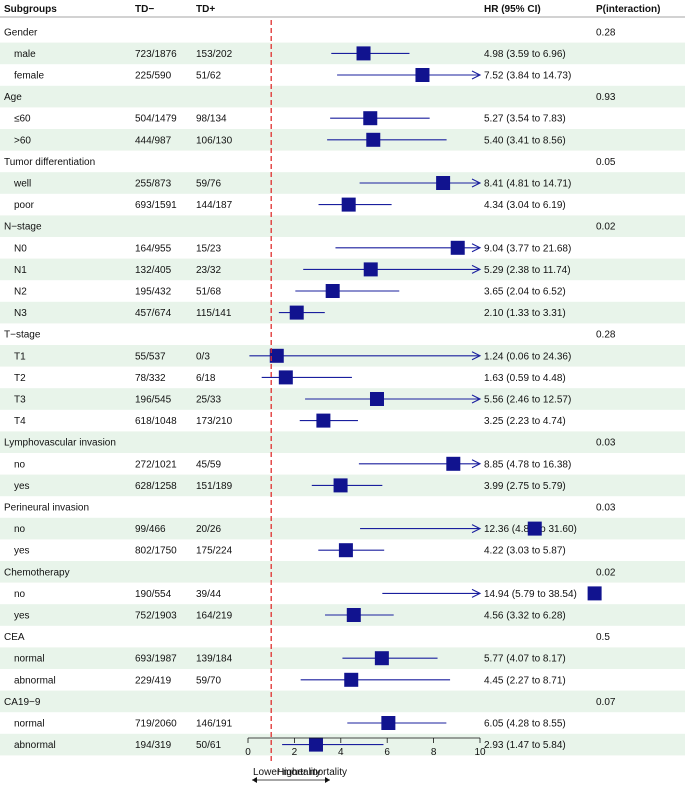 The image size is (685, 787). Describe the element at coordinates (150, 529) in the screenshot. I see `td-minus-value: 99/466` at that location.